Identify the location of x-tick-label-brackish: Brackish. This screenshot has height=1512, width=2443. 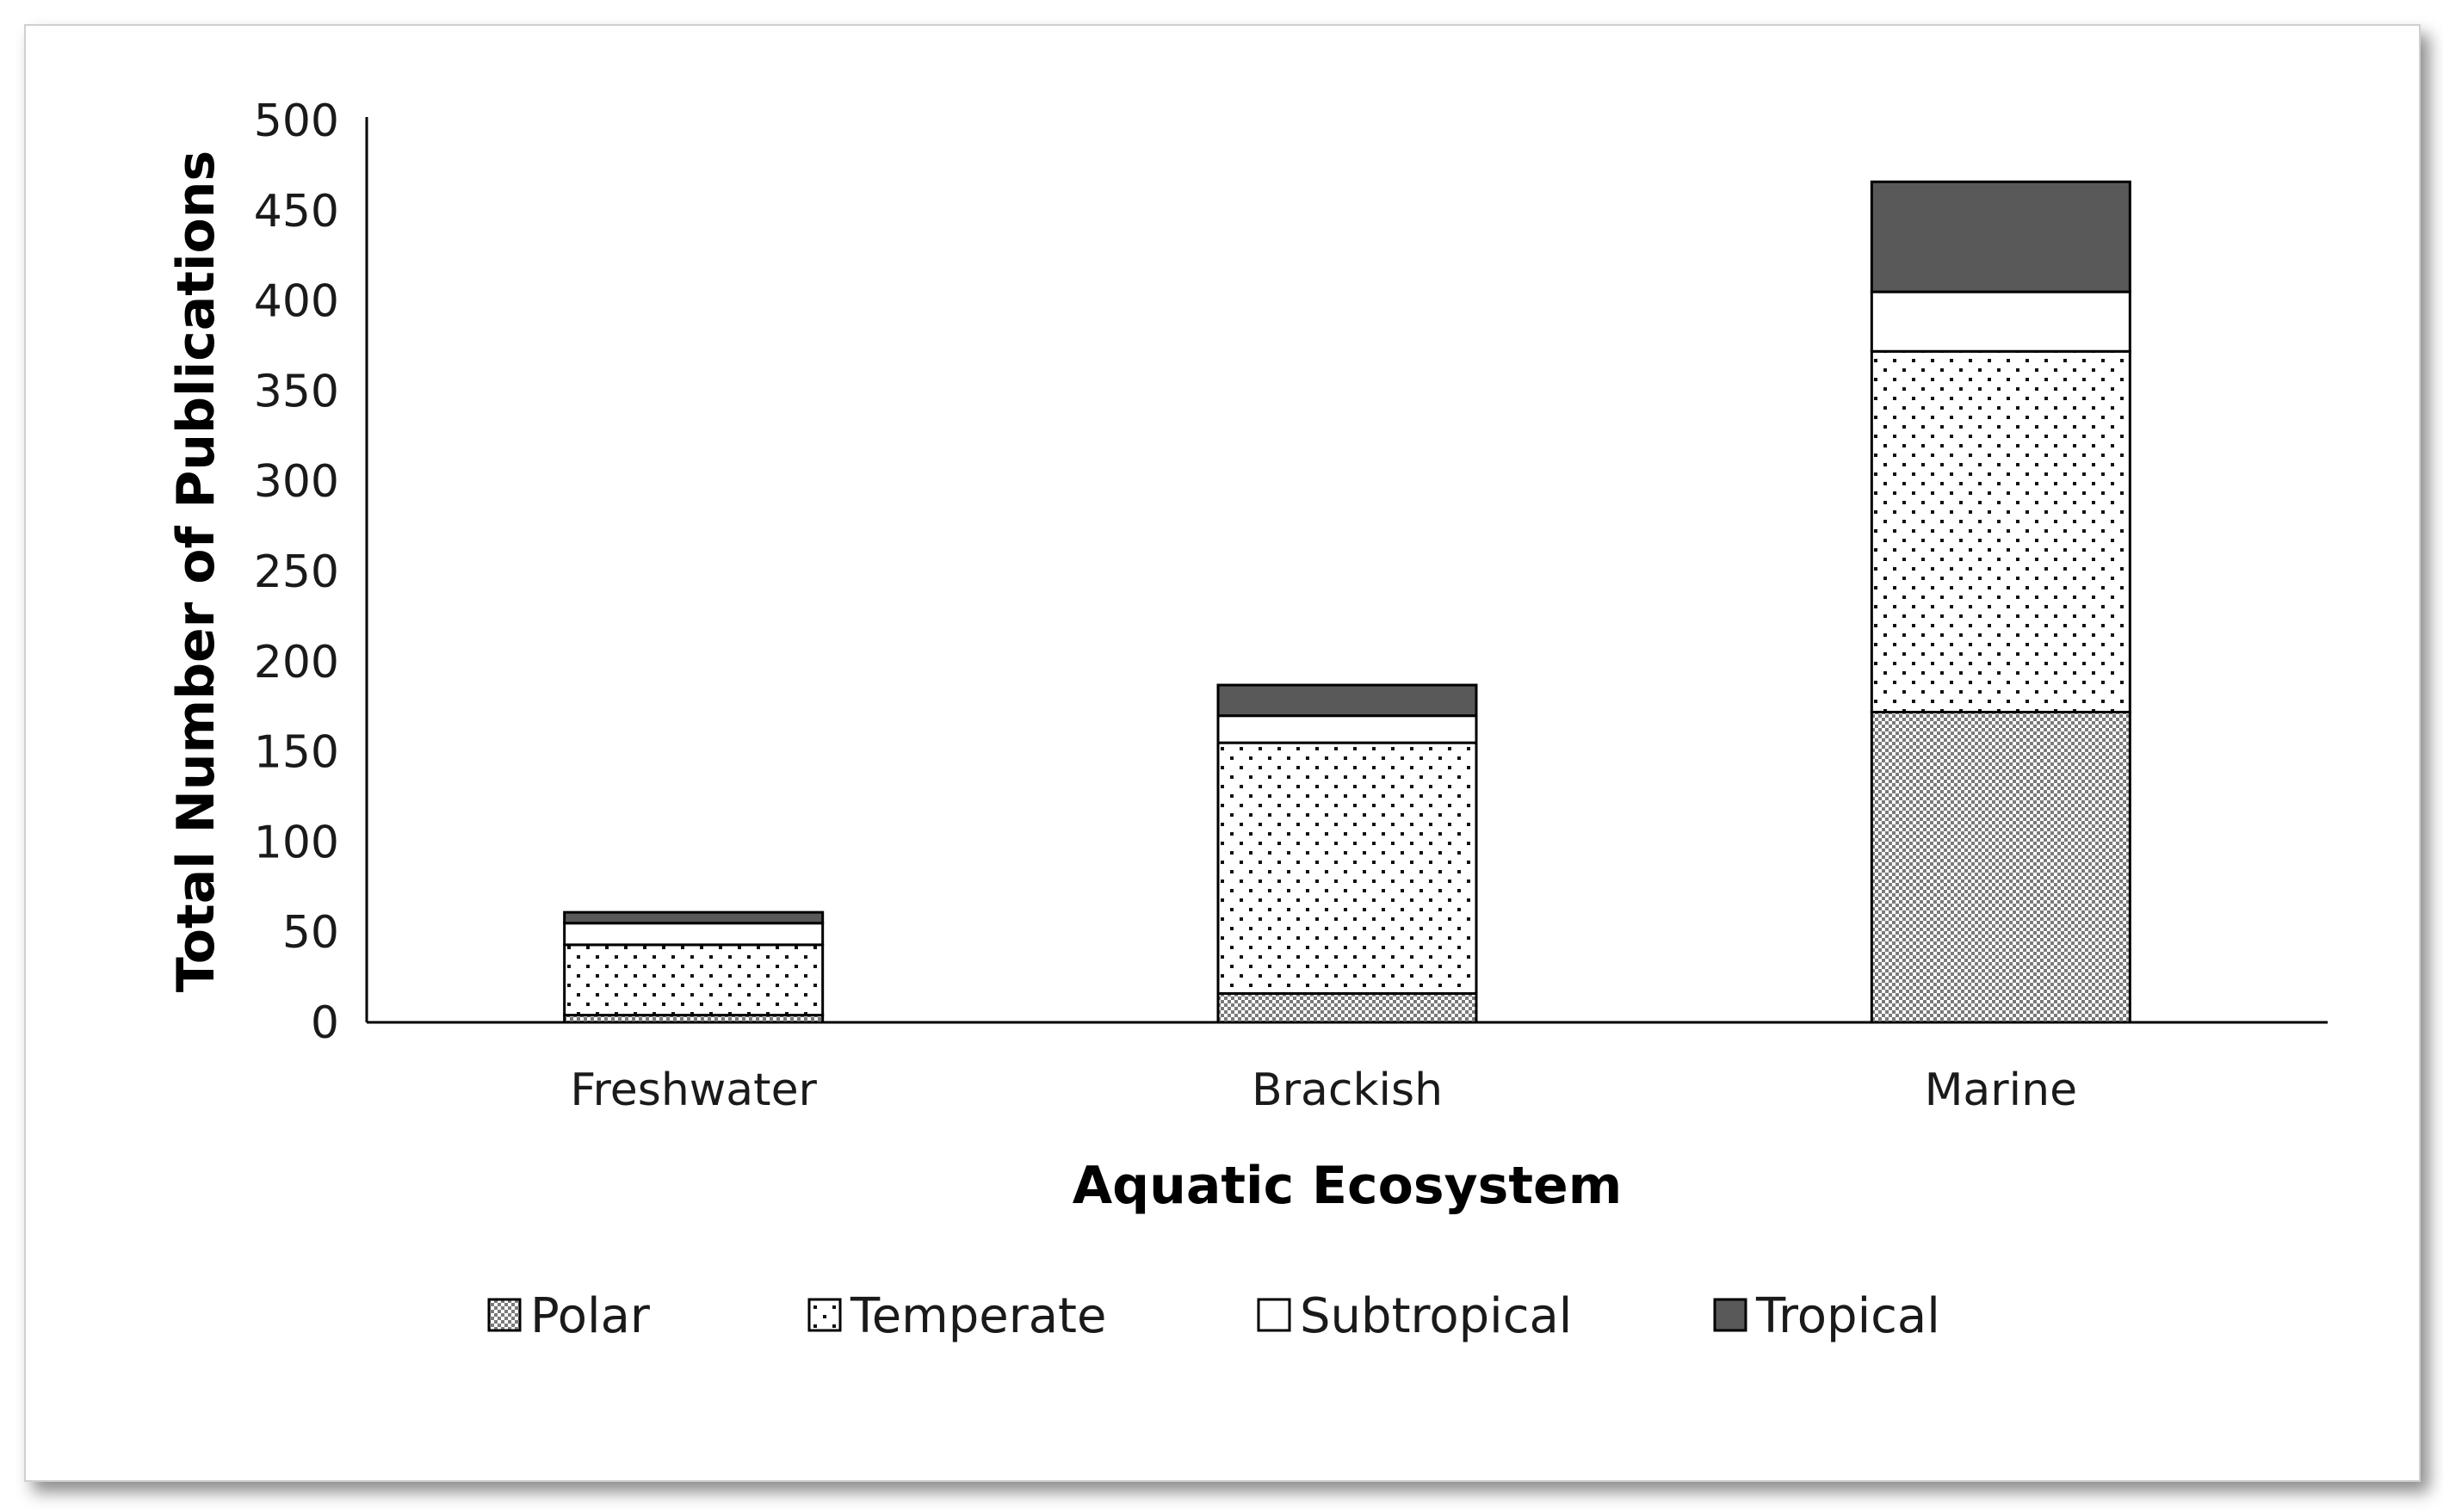
(1347, 1090).